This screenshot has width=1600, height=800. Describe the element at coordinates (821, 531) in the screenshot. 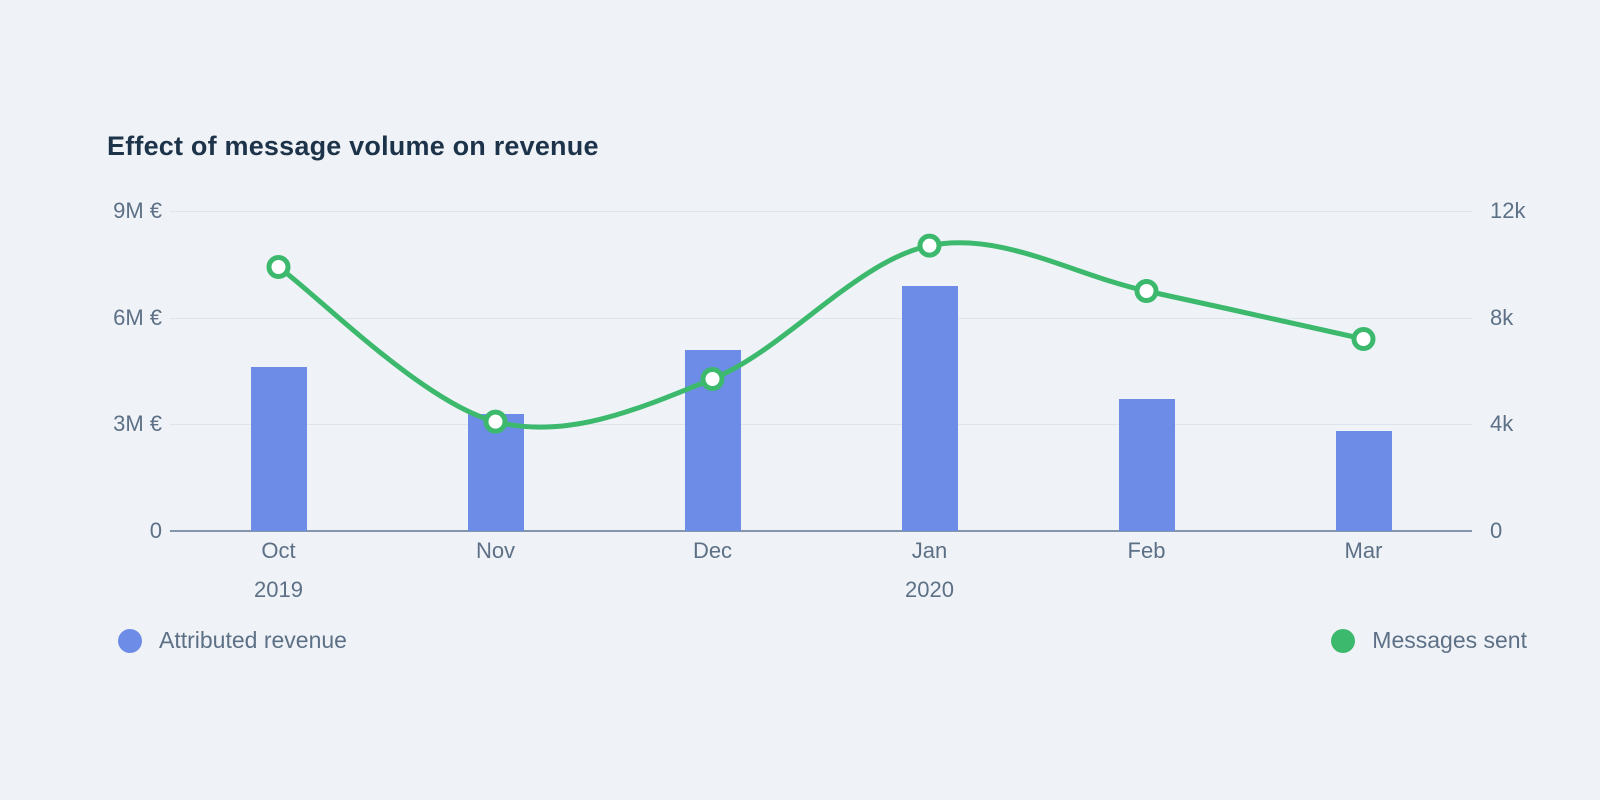

I see `x-axis-line` at that location.